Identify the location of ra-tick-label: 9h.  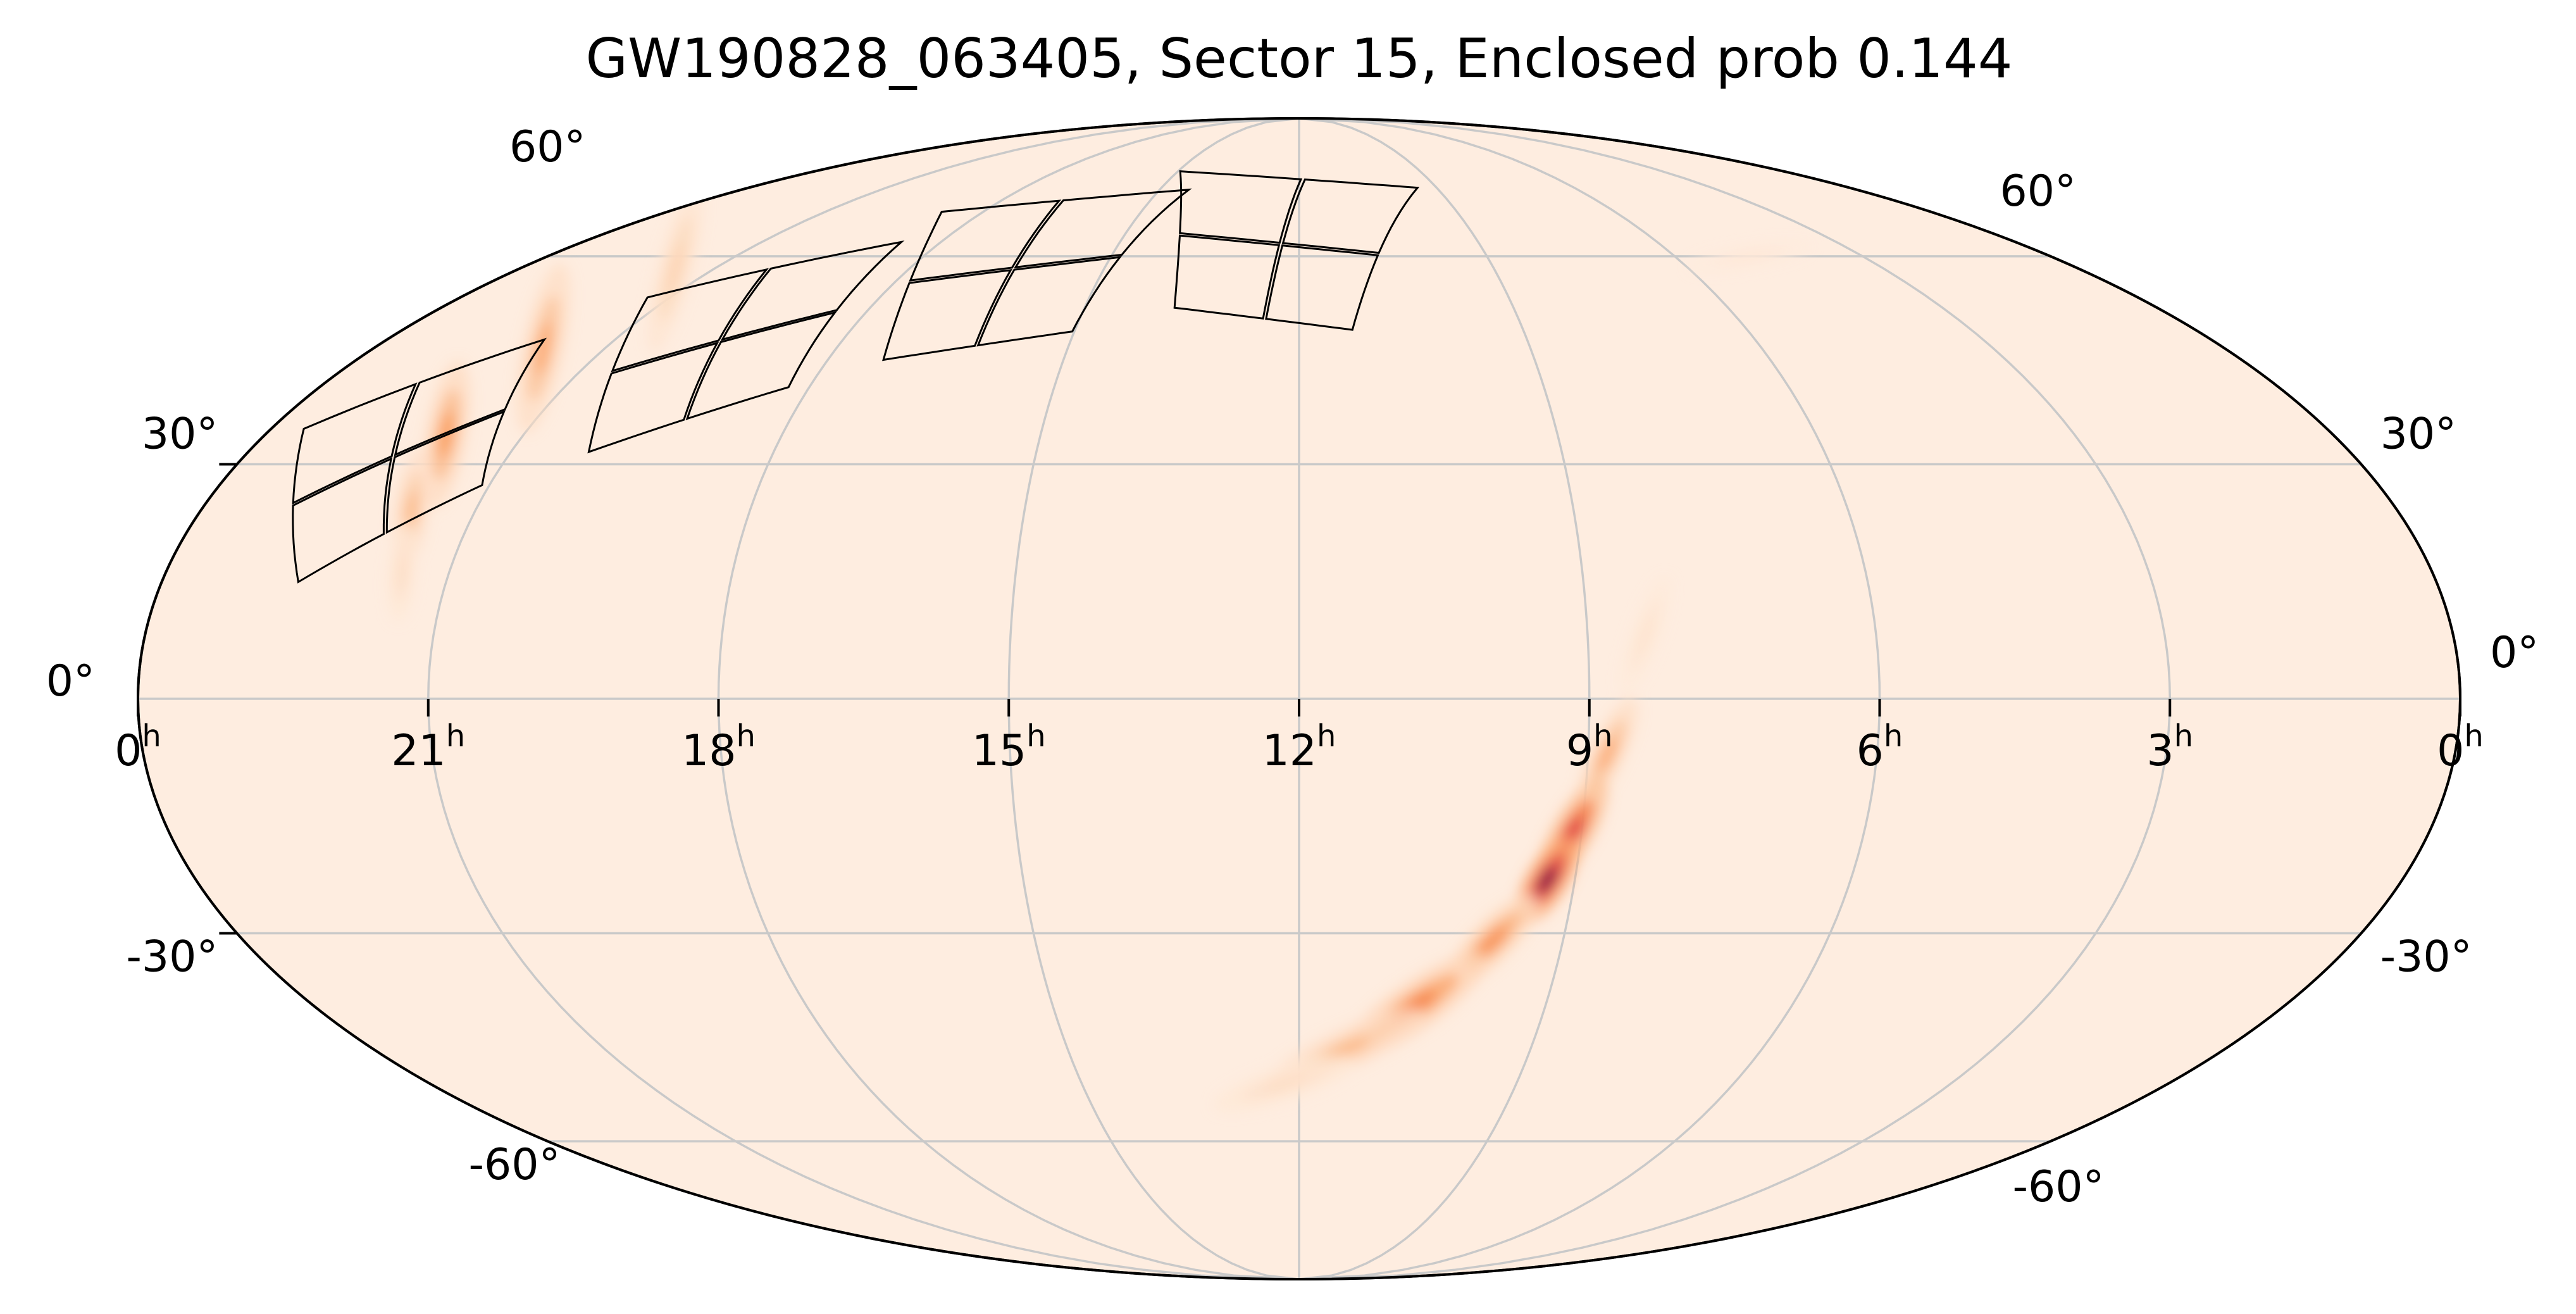
(1589, 747).